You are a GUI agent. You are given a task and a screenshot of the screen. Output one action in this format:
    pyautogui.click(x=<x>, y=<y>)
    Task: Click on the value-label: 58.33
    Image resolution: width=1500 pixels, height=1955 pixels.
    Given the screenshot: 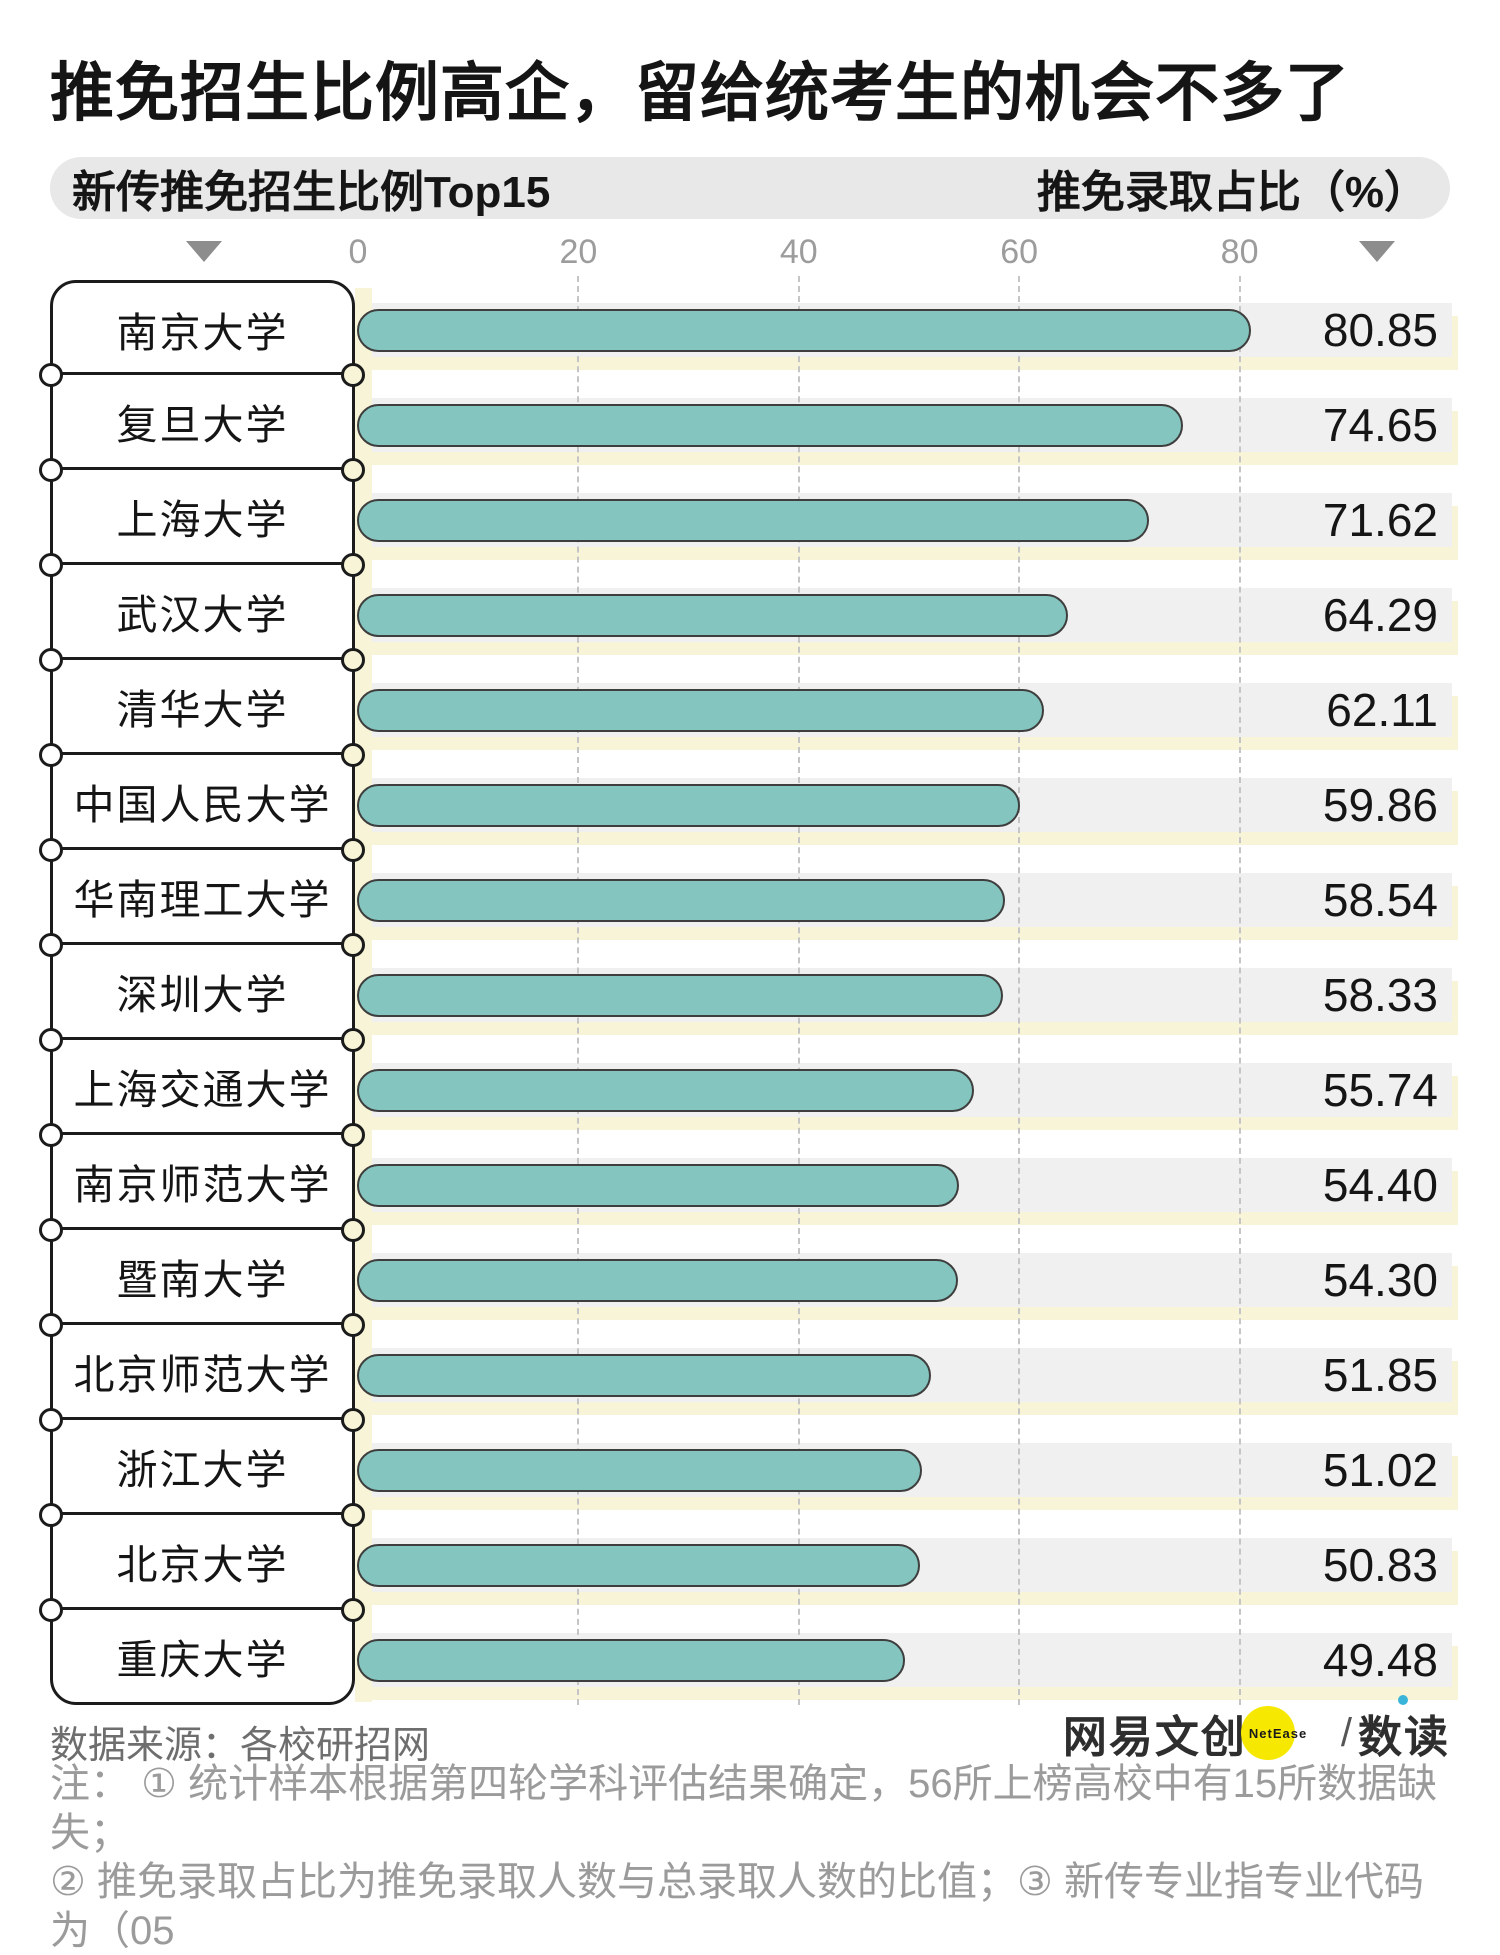 What is the action you would take?
    pyautogui.click(x=1380, y=995)
    